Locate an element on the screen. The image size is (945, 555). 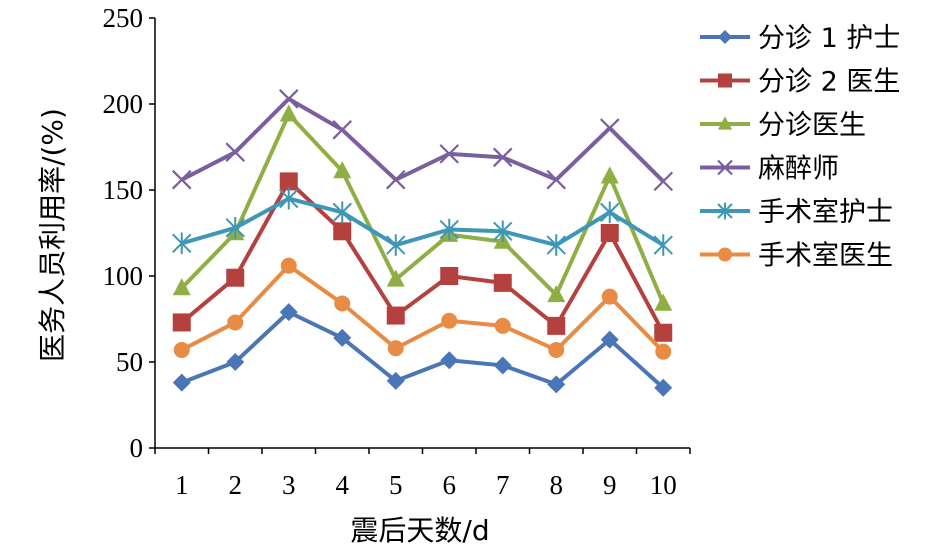
x-tick-label: 1 is located at coordinates (182, 485).